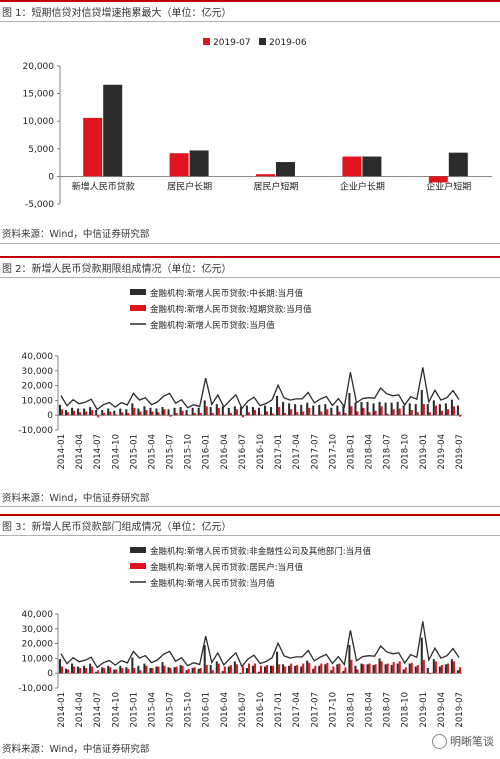 This screenshot has height=759, width=500. Describe the element at coordinates (472, 741) in the screenshot. I see `watermark-text: 明晰笔谈` at that location.